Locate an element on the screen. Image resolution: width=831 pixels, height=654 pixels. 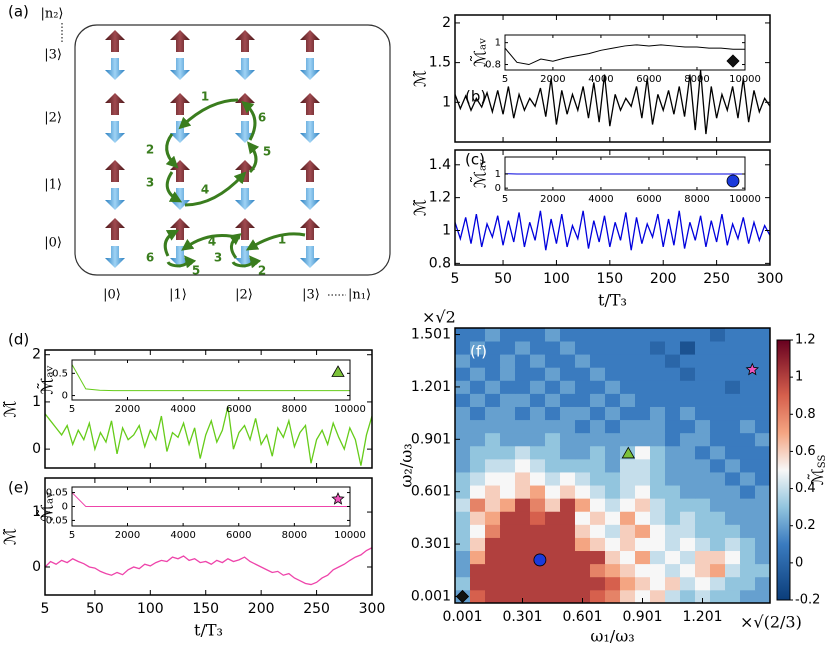
x-axis-label: |n₁⟩ is located at coordinates (359, 295).